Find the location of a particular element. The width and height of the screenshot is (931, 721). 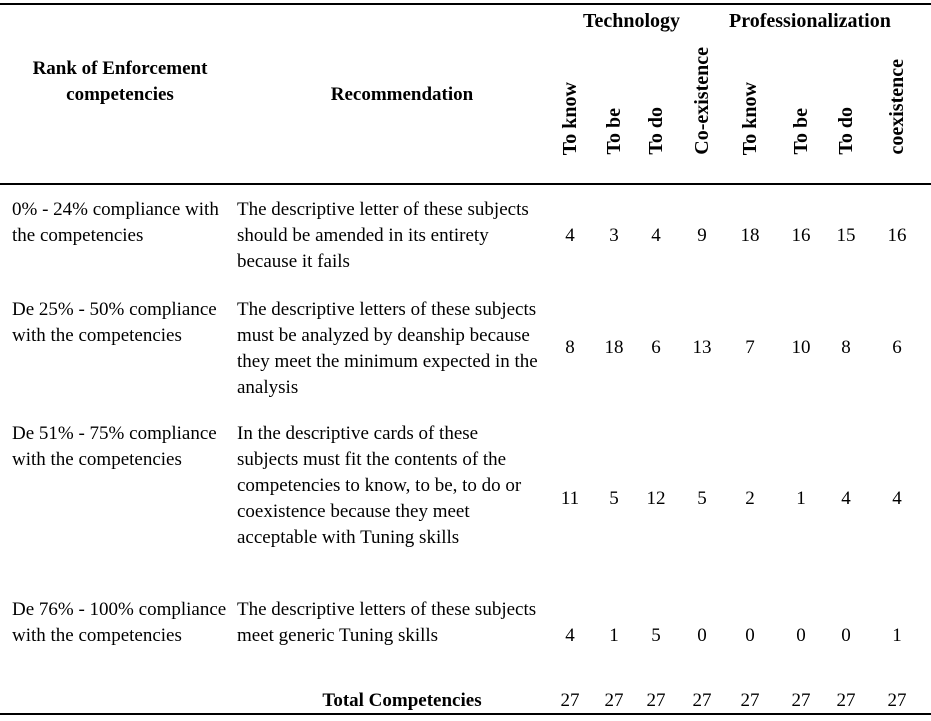

column-header: coexistence is located at coordinates (897, 107).